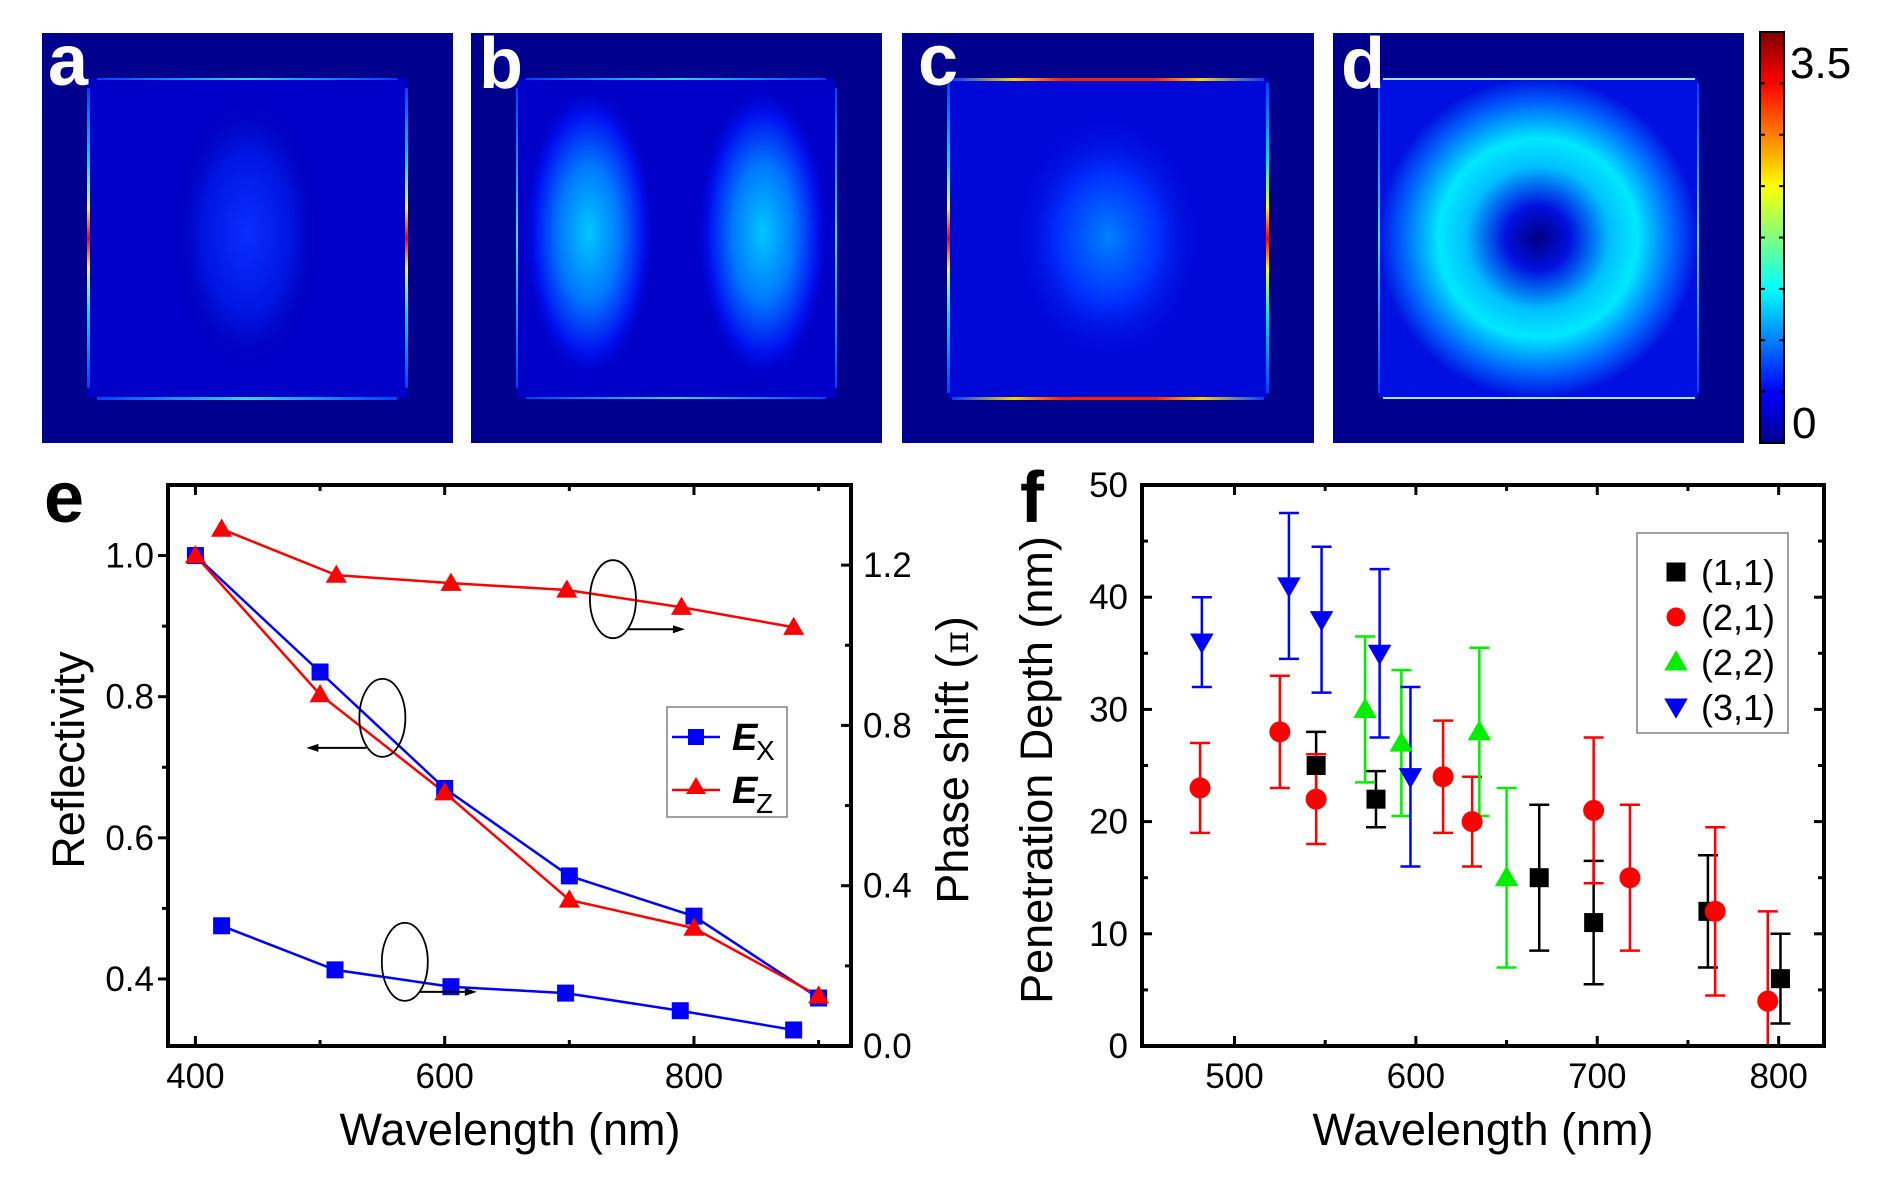 The height and width of the screenshot is (1177, 1890). I want to click on legend-label: (3,1), so click(1738, 707).